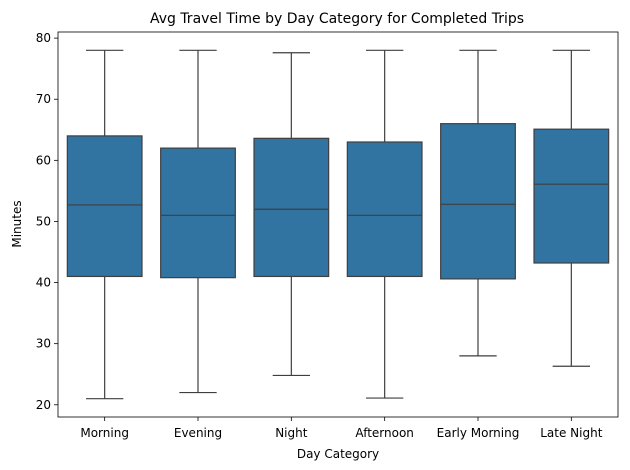 The image size is (630, 470). Describe the element at coordinates (571, 433) in the screenshot. I see `x-tick-label: Late Night` at that location.